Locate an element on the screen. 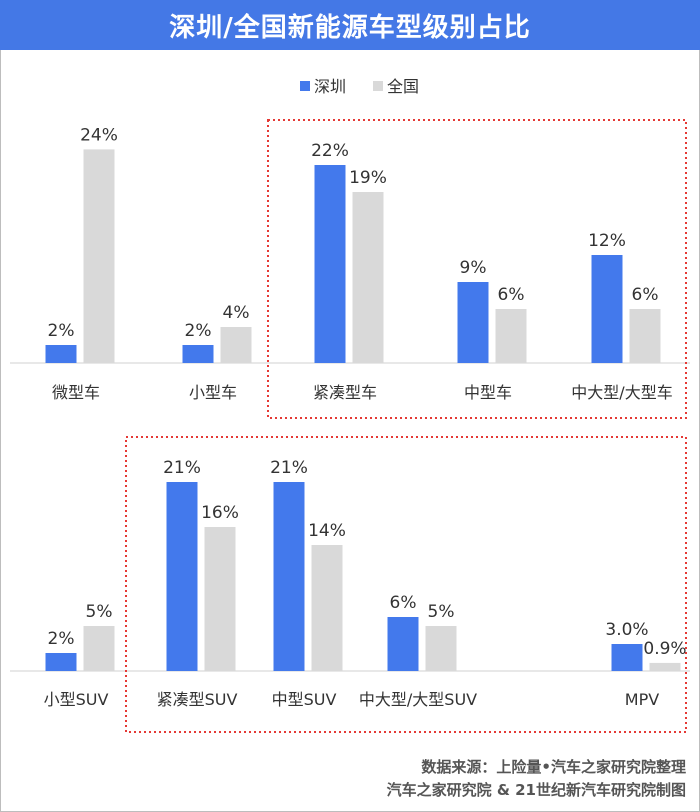  data-label-2-national-4: 5% is located at coordinates (441, 612).